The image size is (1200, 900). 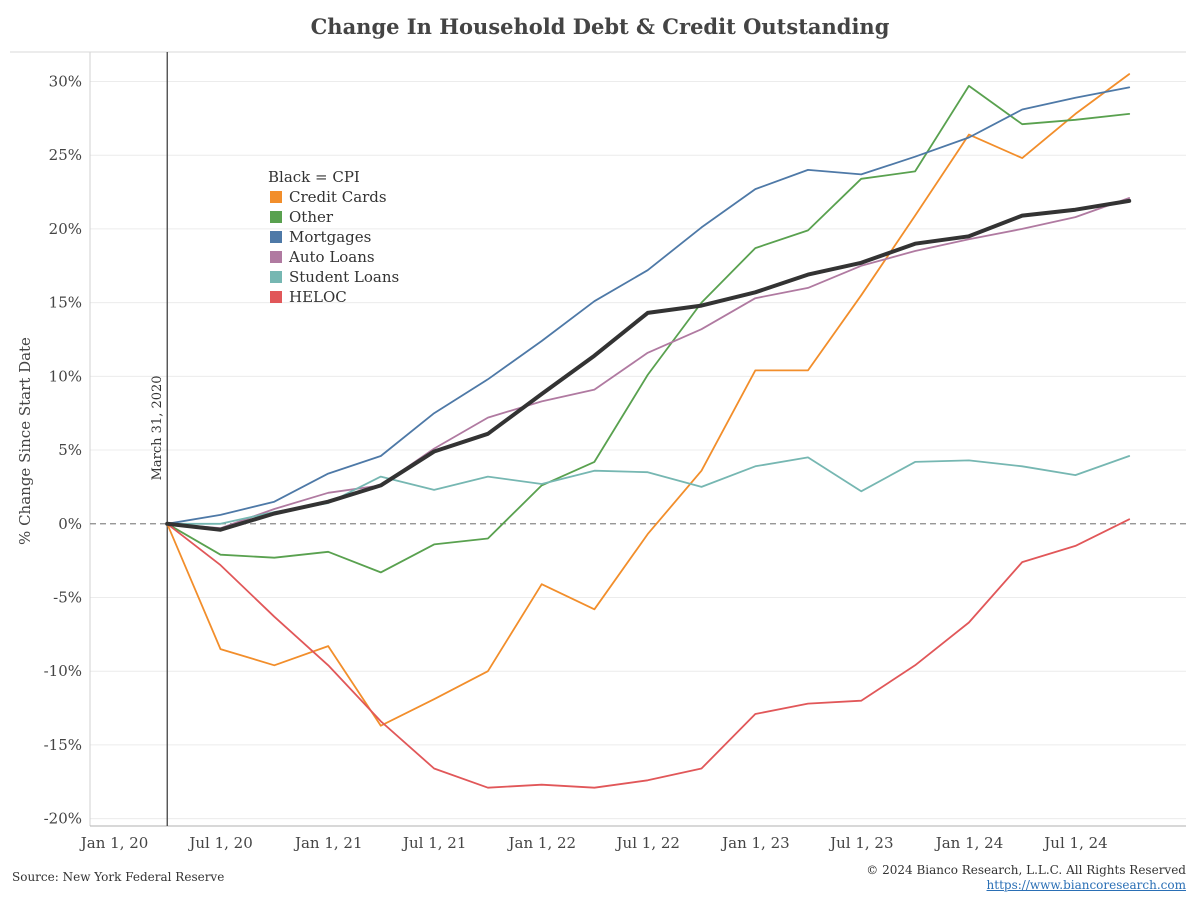 I want to click on x-tick-label: Jul 1, 24, so click(x=1074, y=843).